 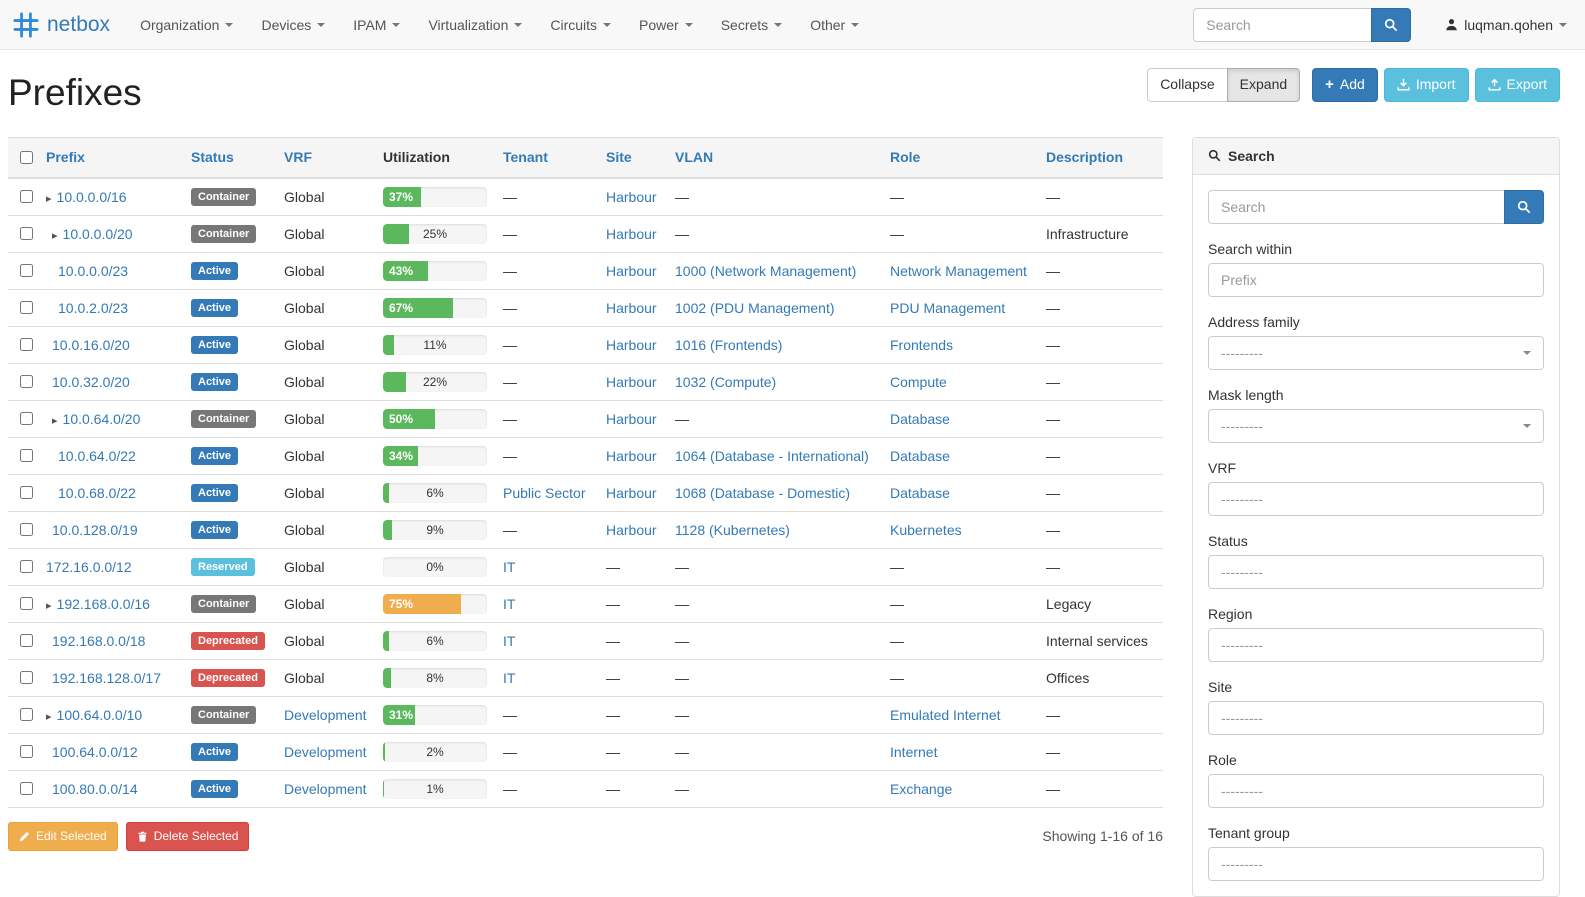 What do you see at coordinates (475, 25) in the screenshot?
I see `menu-virtualization: Virtualization` at bounding box center [475, 25].